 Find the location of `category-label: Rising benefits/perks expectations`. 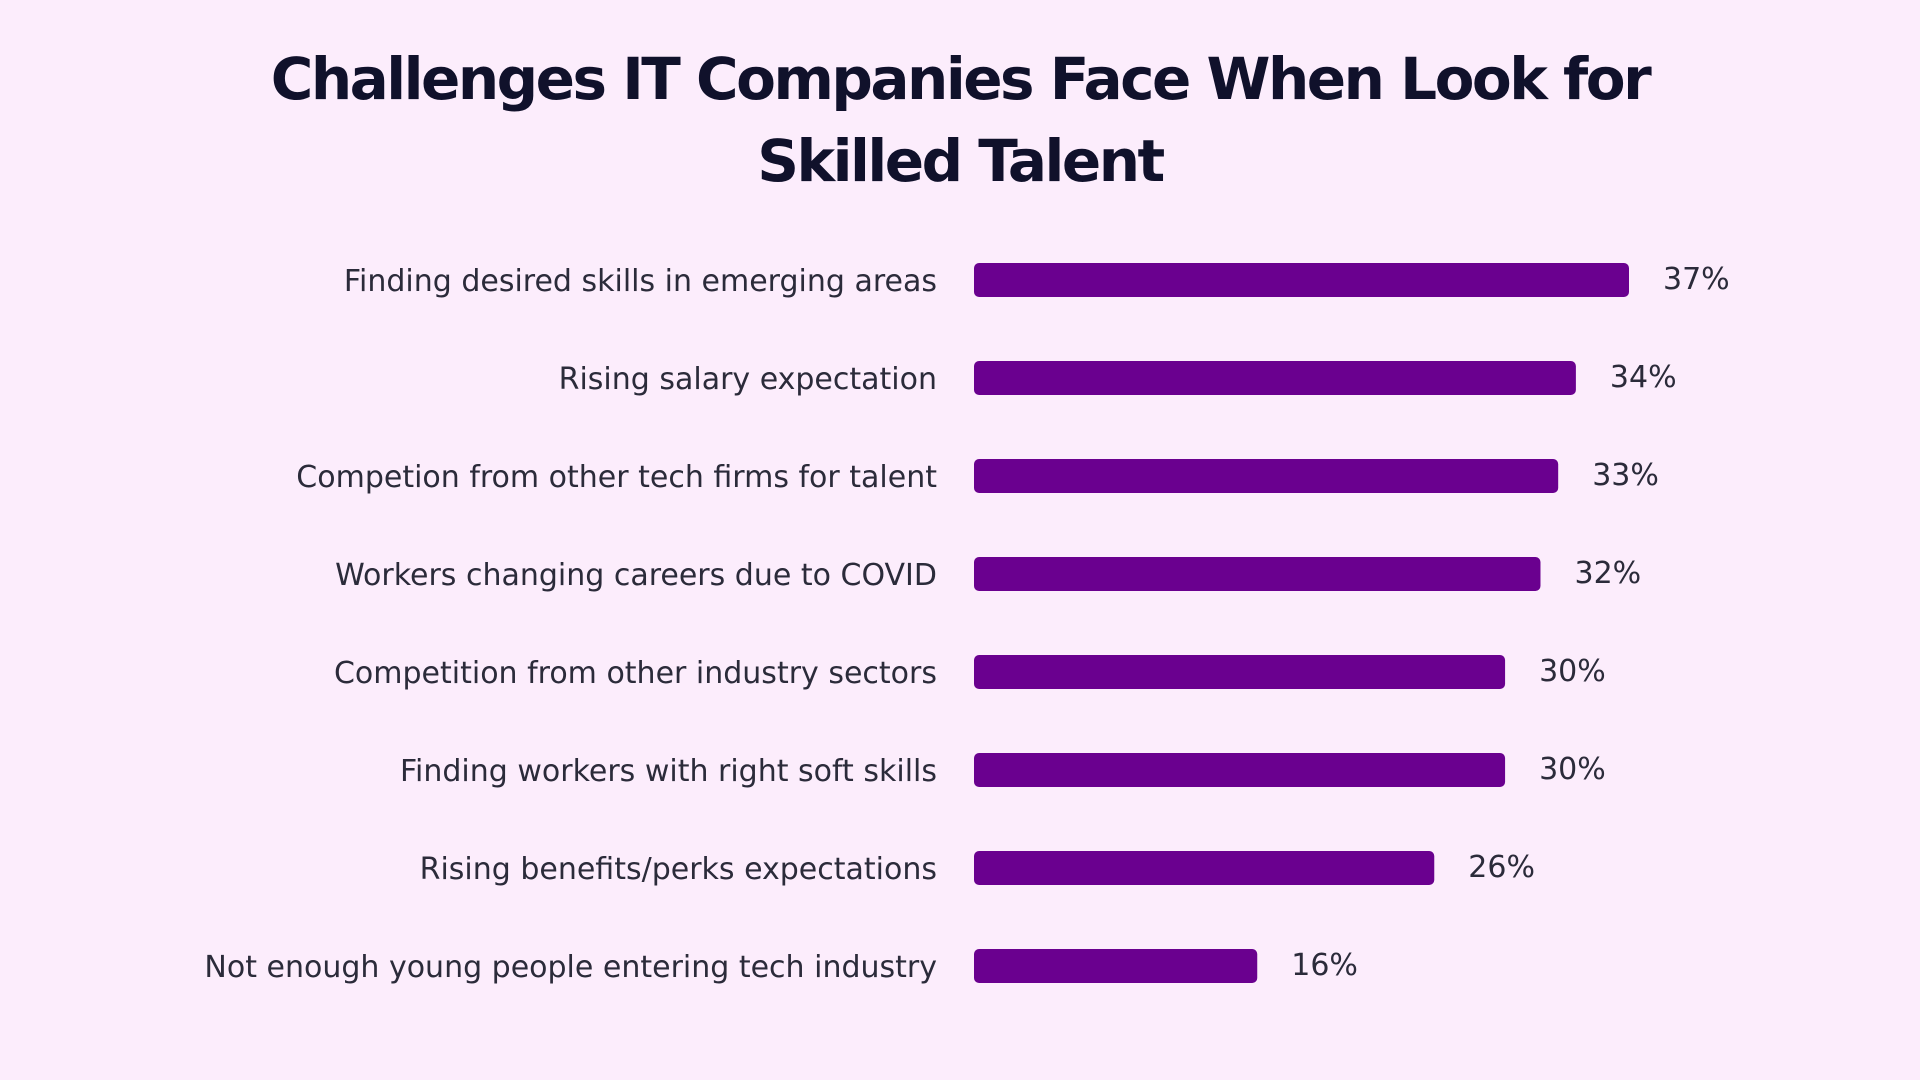

category-label: Rising benefits/perks expectations is located at coordinates (678, 869).